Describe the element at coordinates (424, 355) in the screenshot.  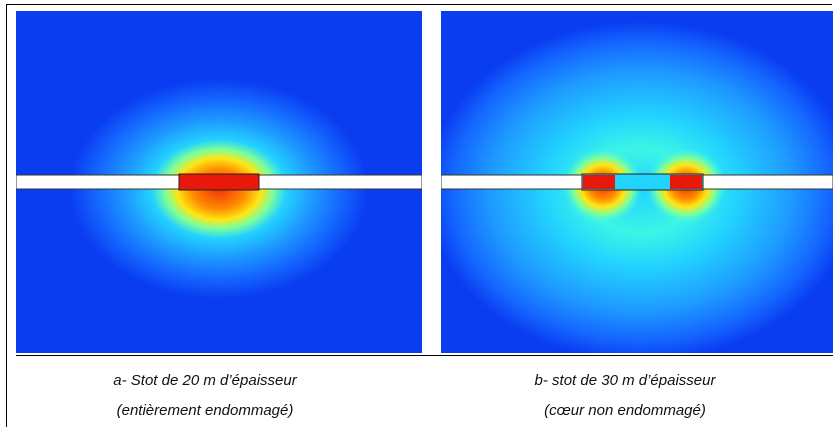
I see `caption-divider` at that location.